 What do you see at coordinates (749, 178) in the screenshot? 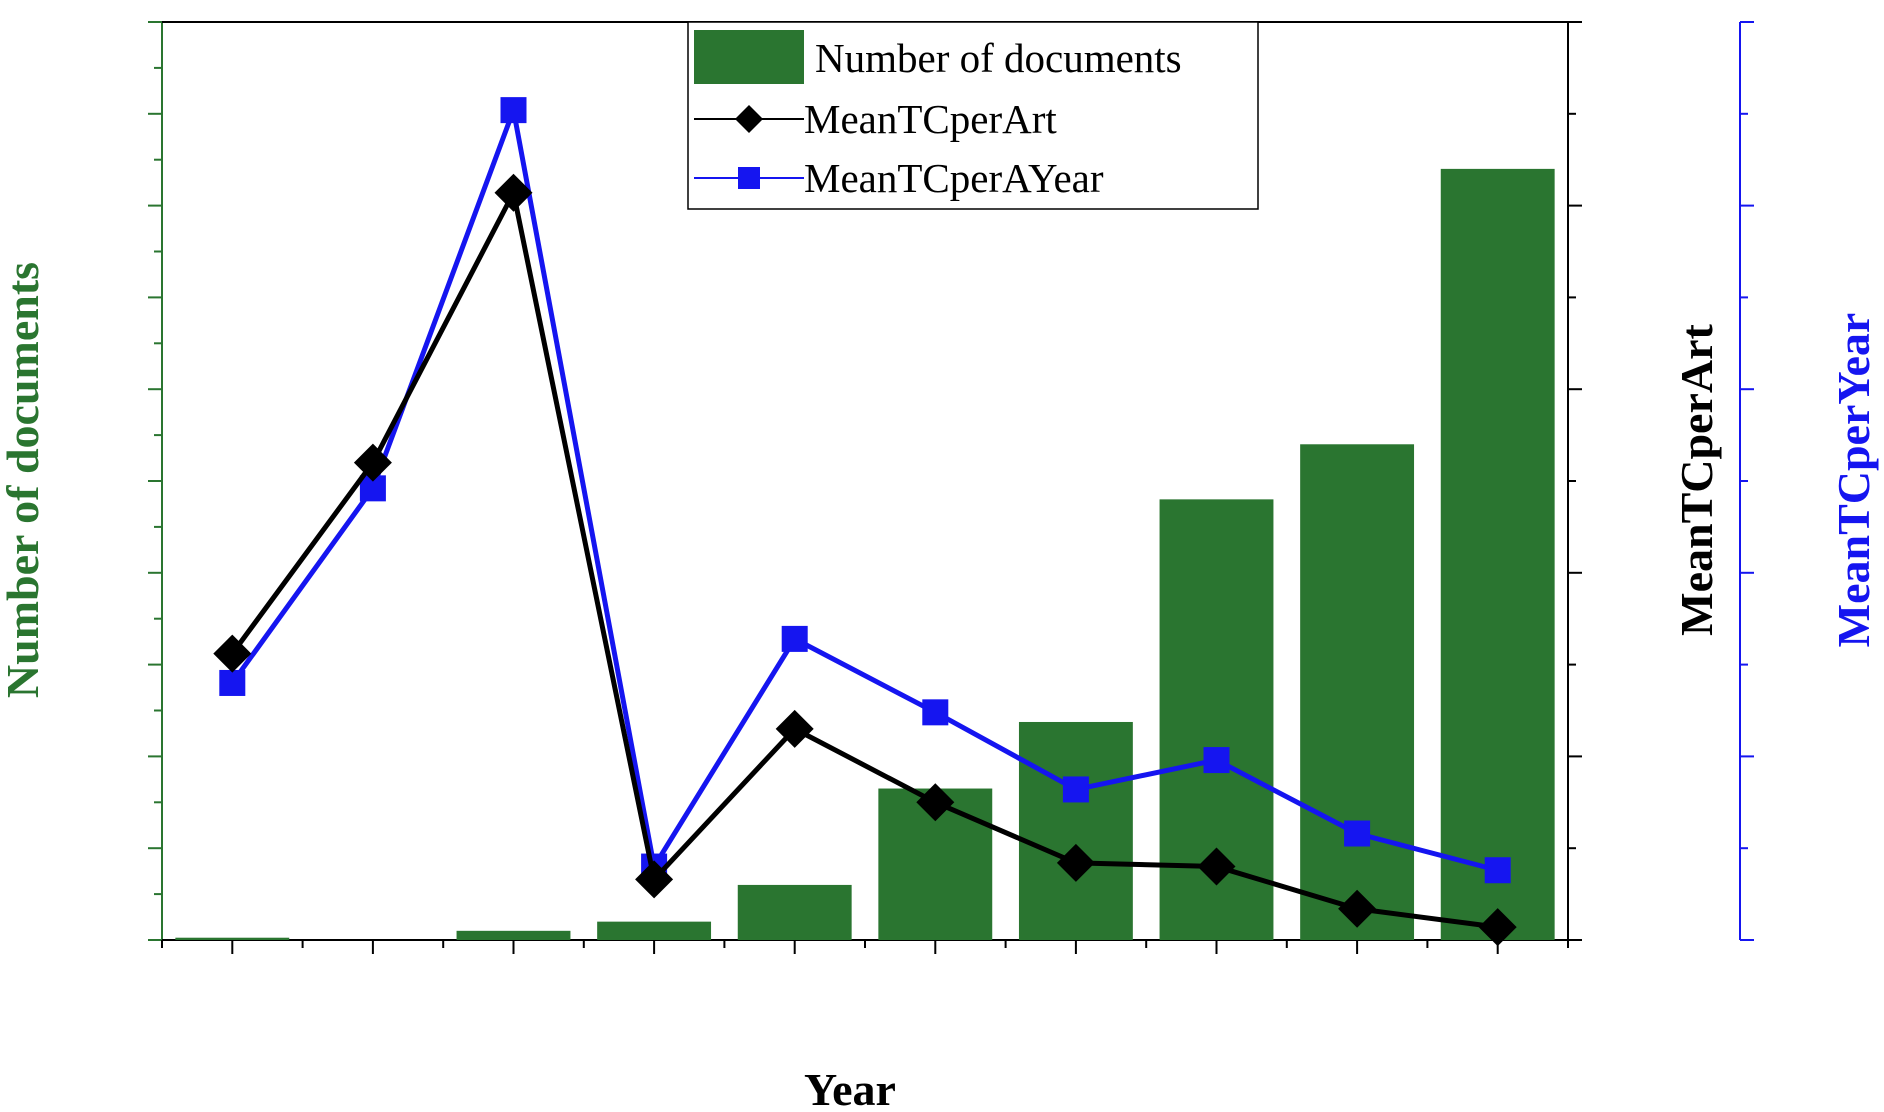
I see `legend-marker-square-icon` at bounding box center [749, 178].